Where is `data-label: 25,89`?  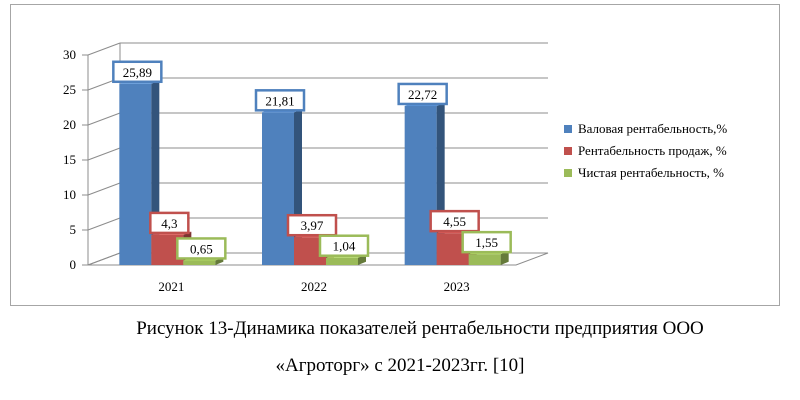
data-label: 25,89 is located at coordinates (137, 72).